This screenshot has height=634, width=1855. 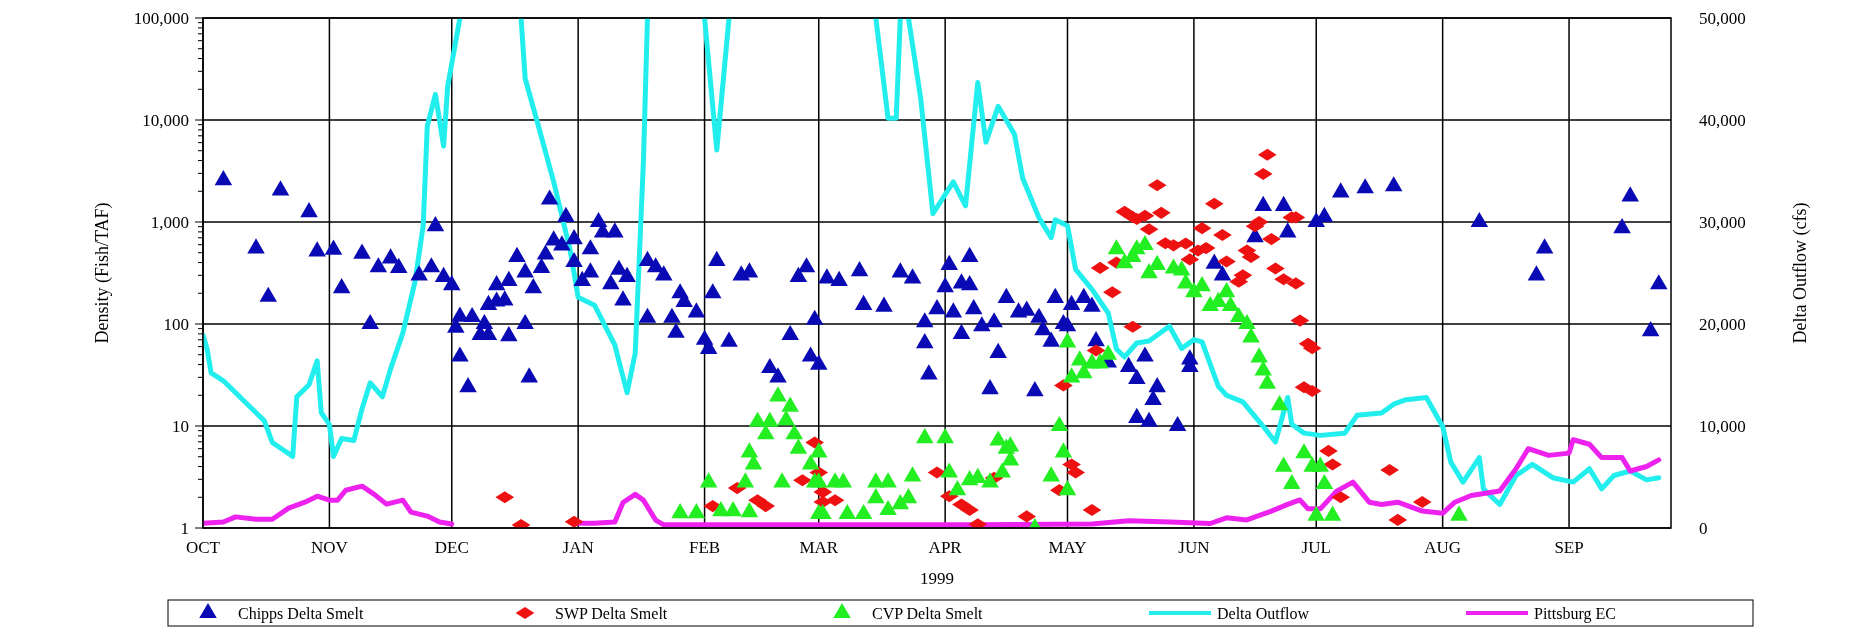 I want to click on y2-tick-label: 0, so click(x=1703, y=528).